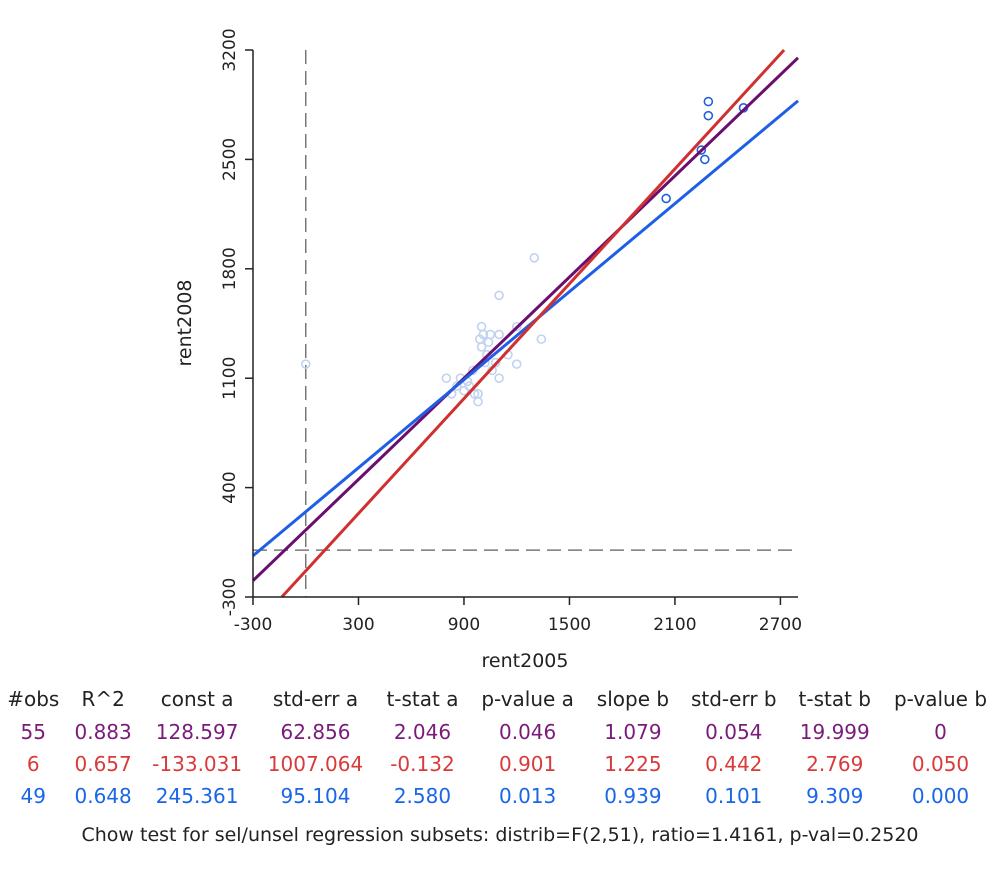 Image resolution: width=1000 pixels, height=878 pixels. What do you see at coordinates (230, 487) in the screenshot?
I see `y-tick-label: 400` at bounding box center [230, 487].